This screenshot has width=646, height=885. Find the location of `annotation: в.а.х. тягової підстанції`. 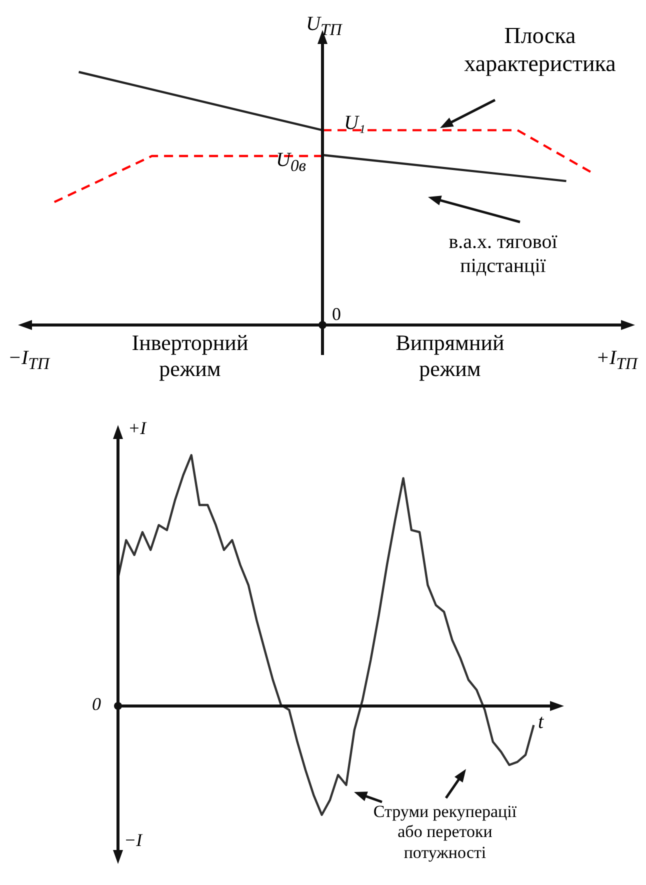

annotation: в.а.х. тягової підстанції is located at coordinates (503, 254).